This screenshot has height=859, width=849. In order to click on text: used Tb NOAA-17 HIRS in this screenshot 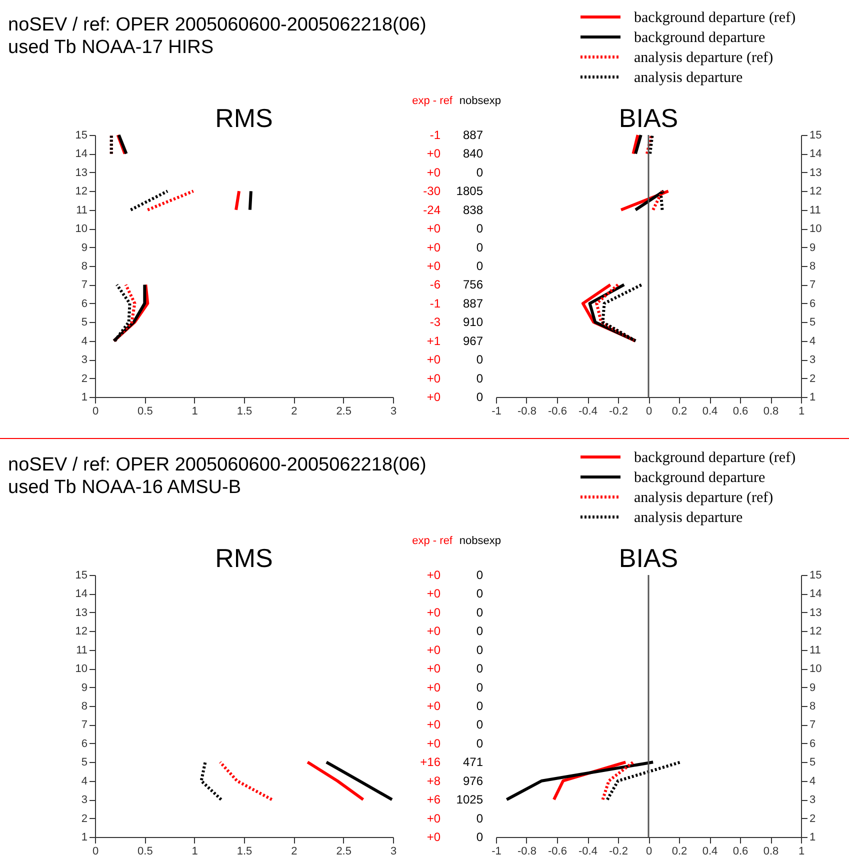, I will do `click(111, 47)`.